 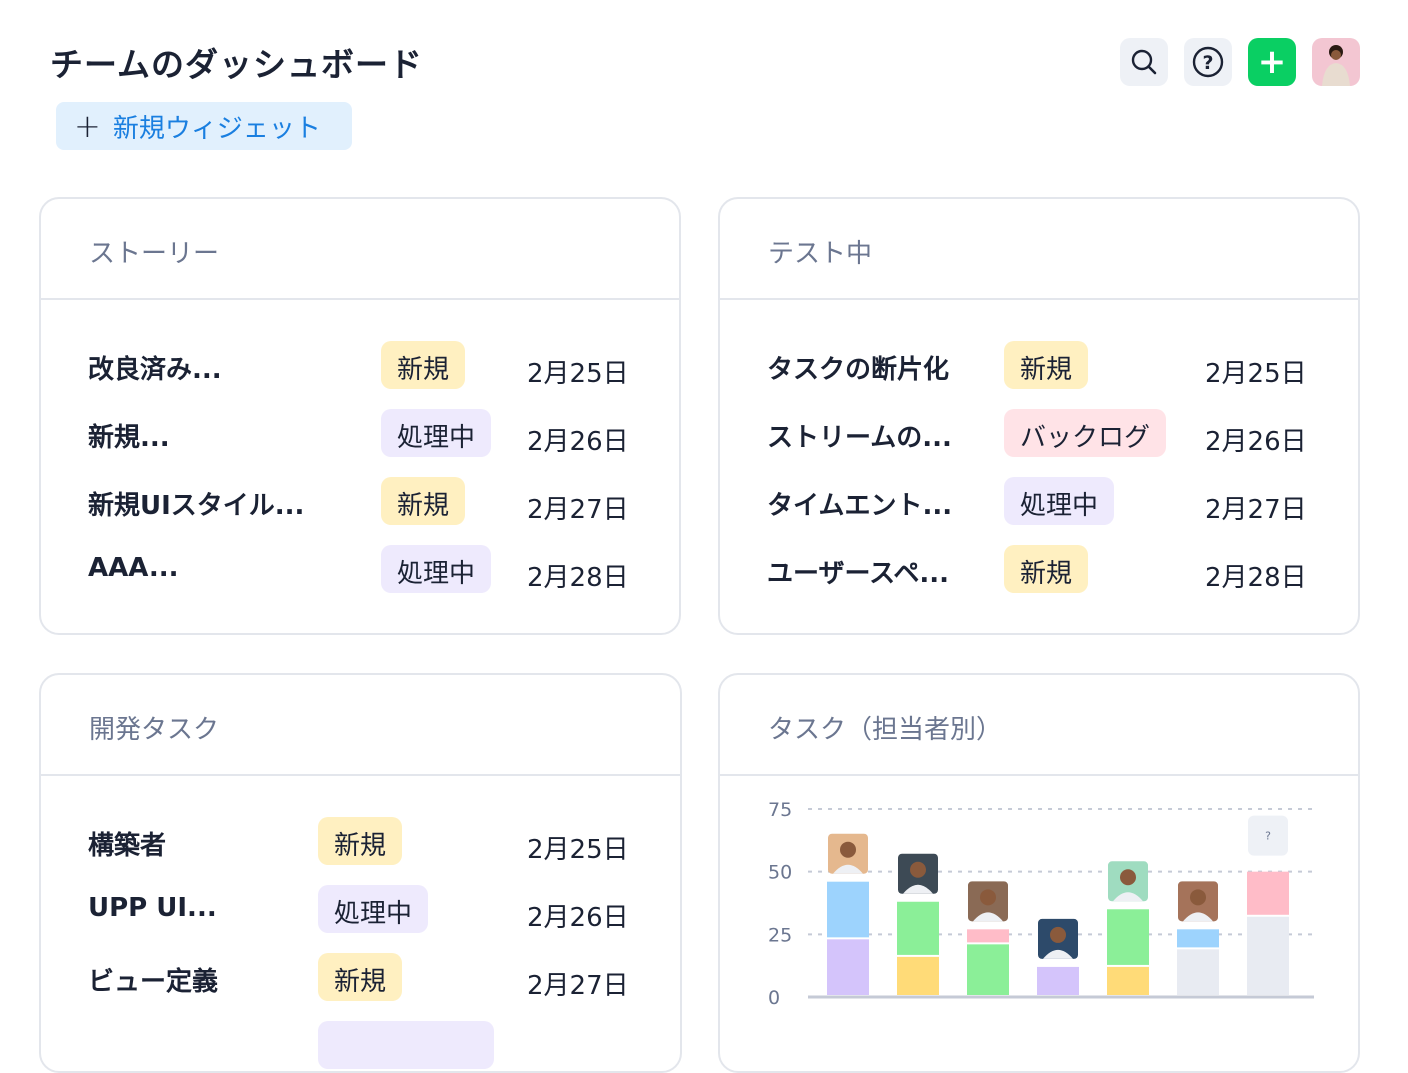 I want to click on y-tick-label: 75, so click(x=780, y=810).